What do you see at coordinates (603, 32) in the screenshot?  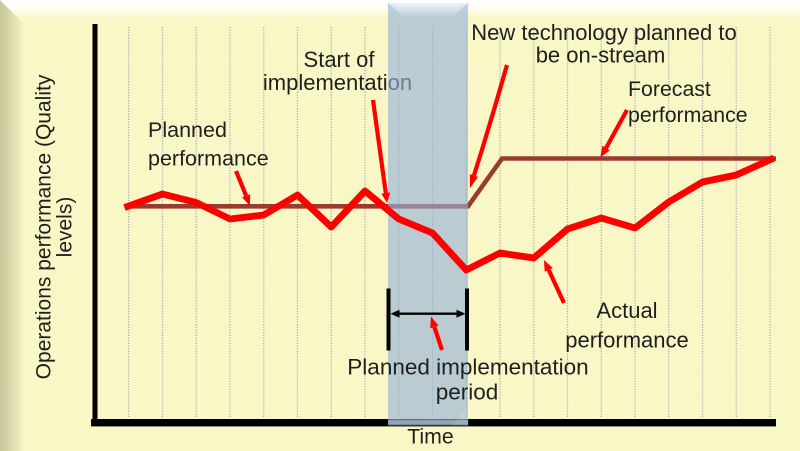 I see `svg-text: New technology planned to` at bounding box center [603, 32].